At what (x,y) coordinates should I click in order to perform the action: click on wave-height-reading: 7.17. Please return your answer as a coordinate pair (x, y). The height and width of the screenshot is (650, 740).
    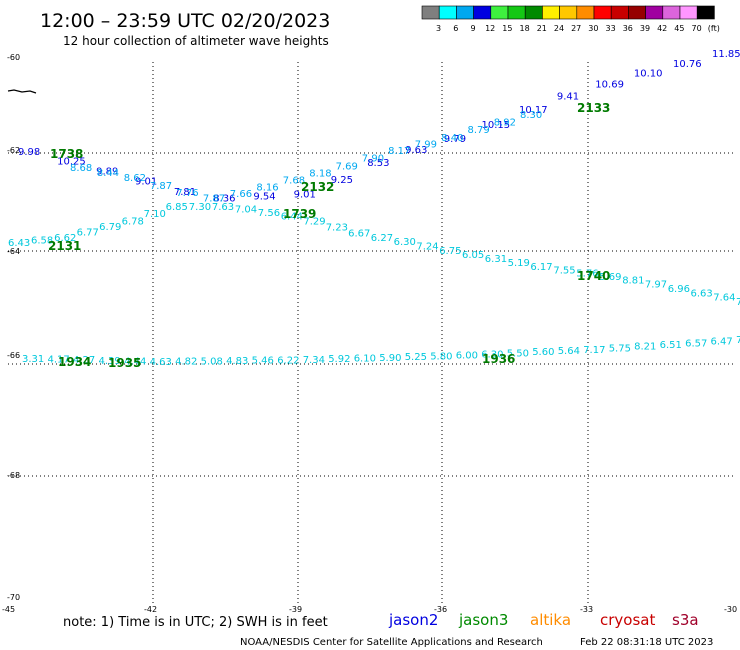
    Looking at the image, I should click on (594, 350).